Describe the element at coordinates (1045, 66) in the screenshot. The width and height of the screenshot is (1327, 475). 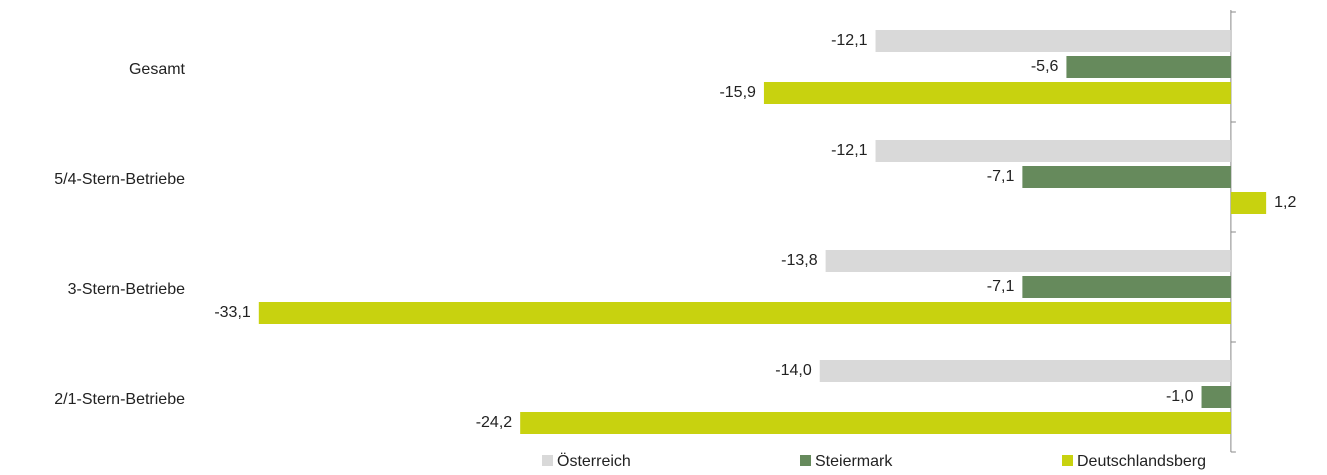
I see `data-label: -5,6` at that location.